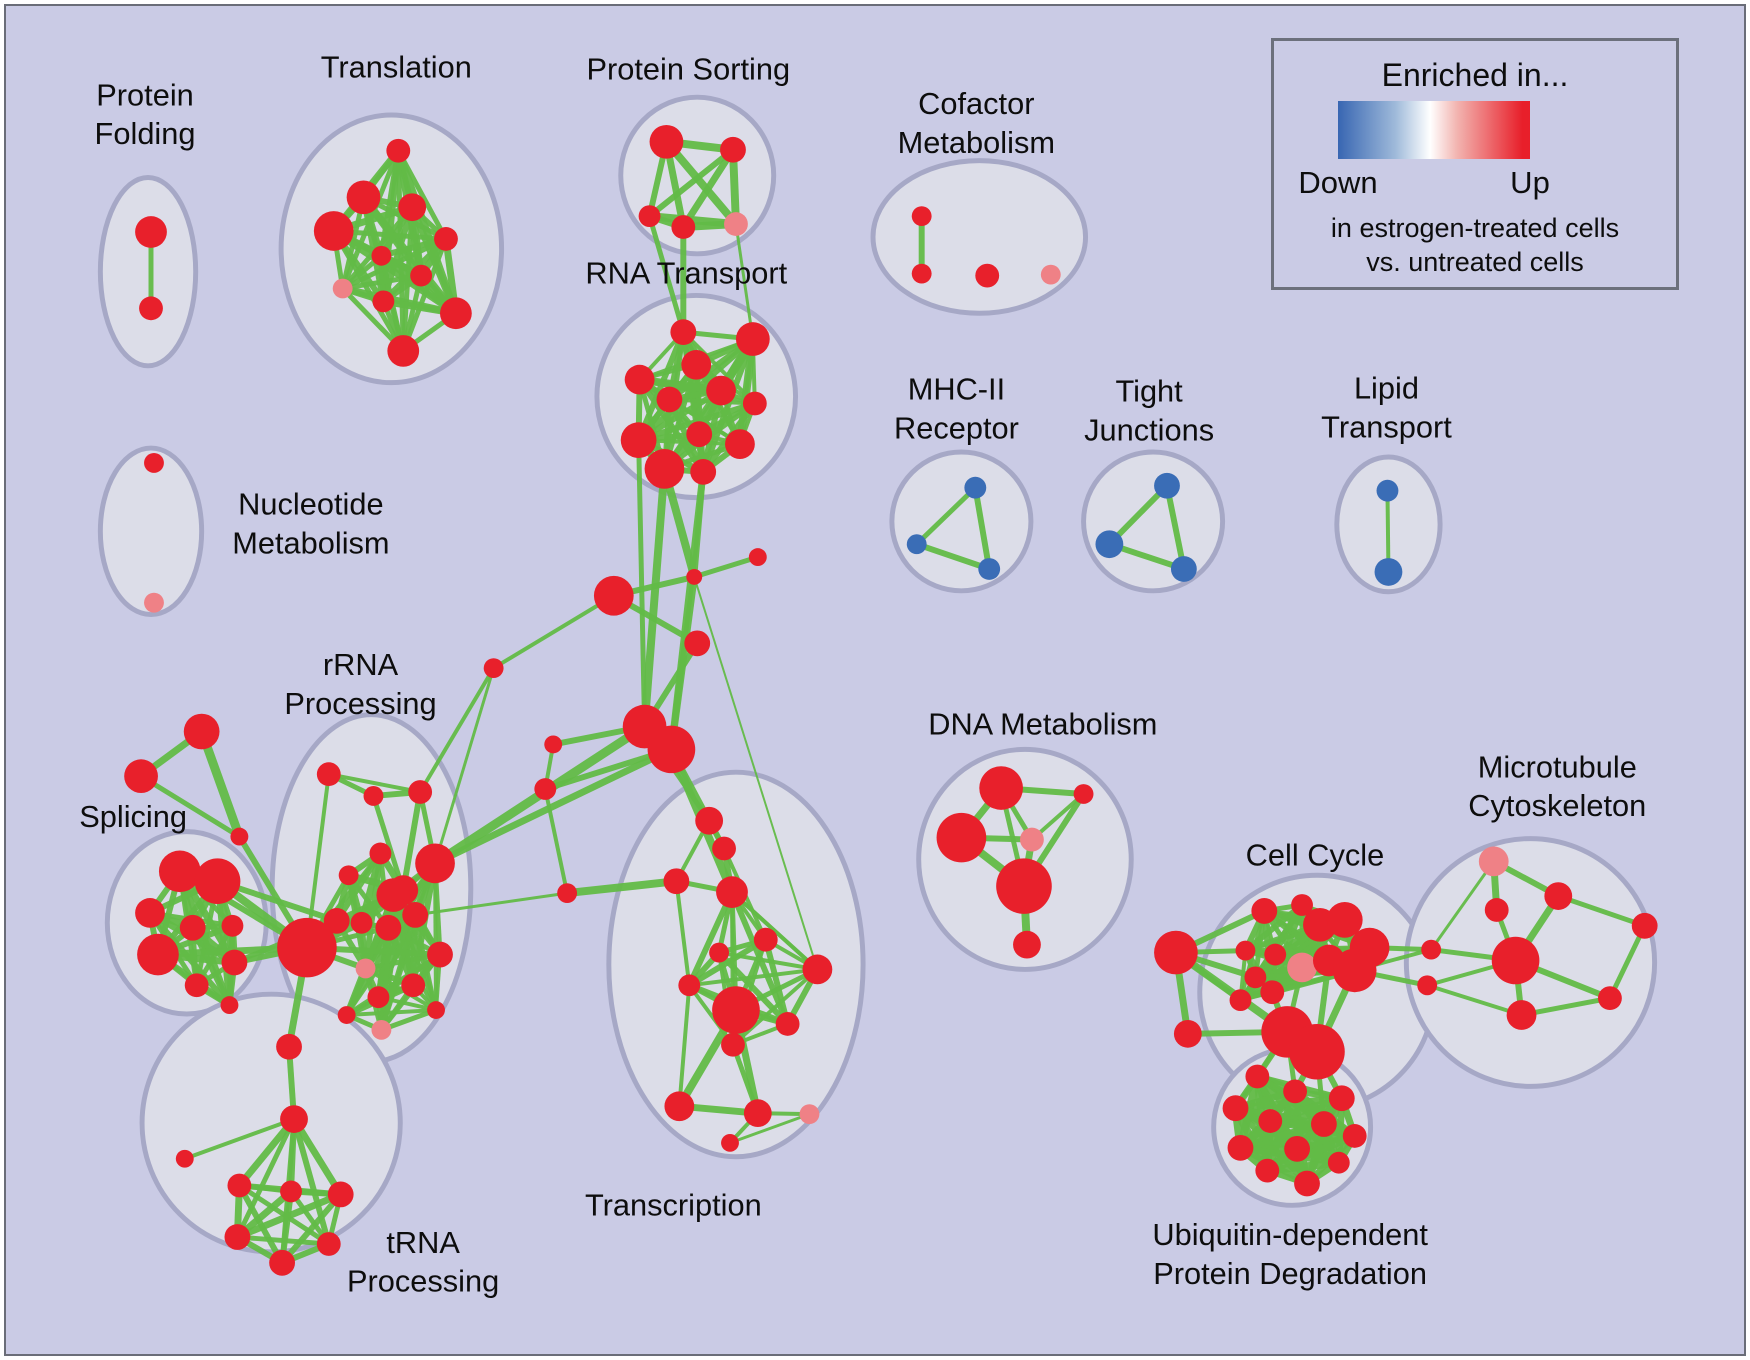 Image resolution: width=1750 pixels, height=1360 pixels. Describe the element at coordinates (976, 142) in the screenshot. I see `cluster-label-cofactor-metabolism: Metabolism` at that location.